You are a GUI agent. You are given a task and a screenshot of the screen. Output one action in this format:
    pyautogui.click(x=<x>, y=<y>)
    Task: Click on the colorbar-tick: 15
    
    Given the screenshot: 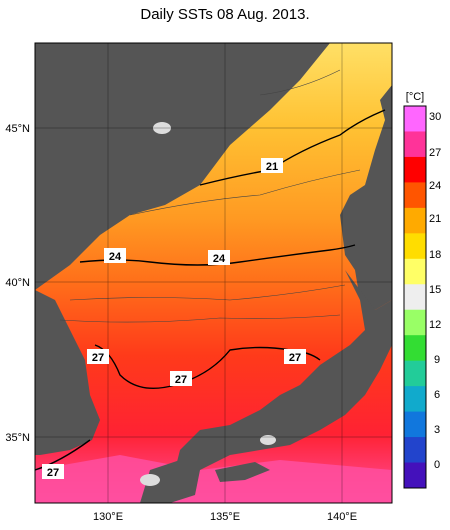 What is the action you would take?
    pyautogui.click(x=435, y=290)
    